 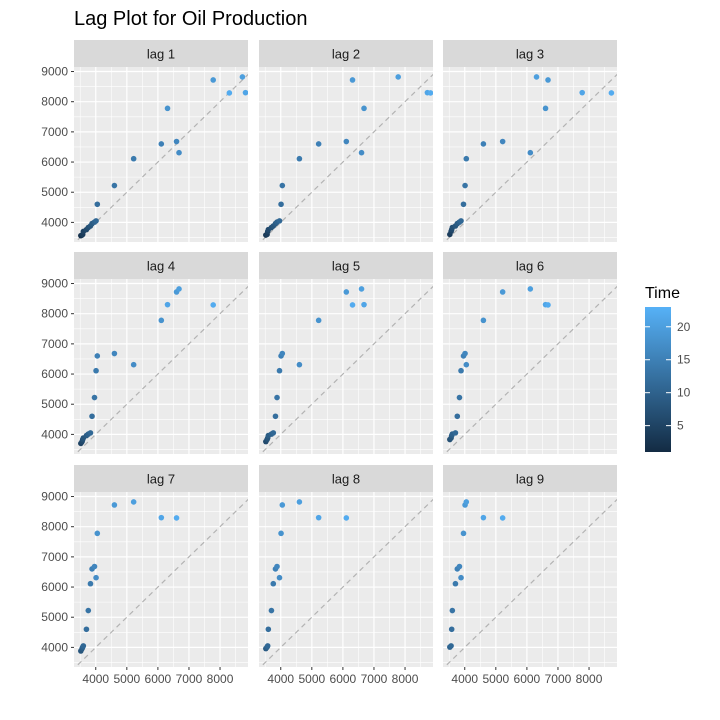 I want to click on legend-tick-label: 5, so click(x=680, y=426).